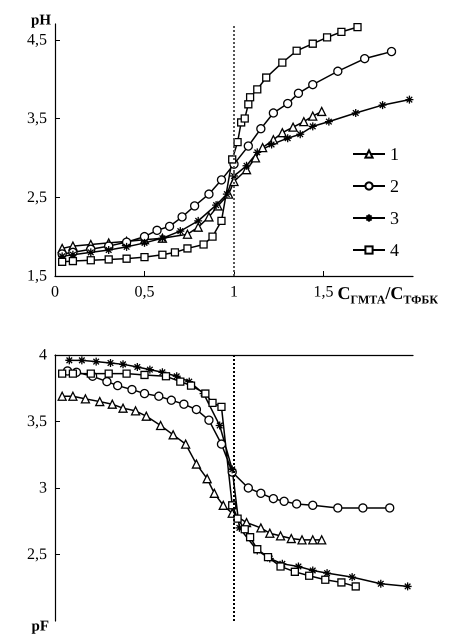 The height and width of the screenshot is (634, 464). What do you see at coordinates (394, 186) in the screenshot?
I see `legend-label: 2` at bounding box center [394, 186].